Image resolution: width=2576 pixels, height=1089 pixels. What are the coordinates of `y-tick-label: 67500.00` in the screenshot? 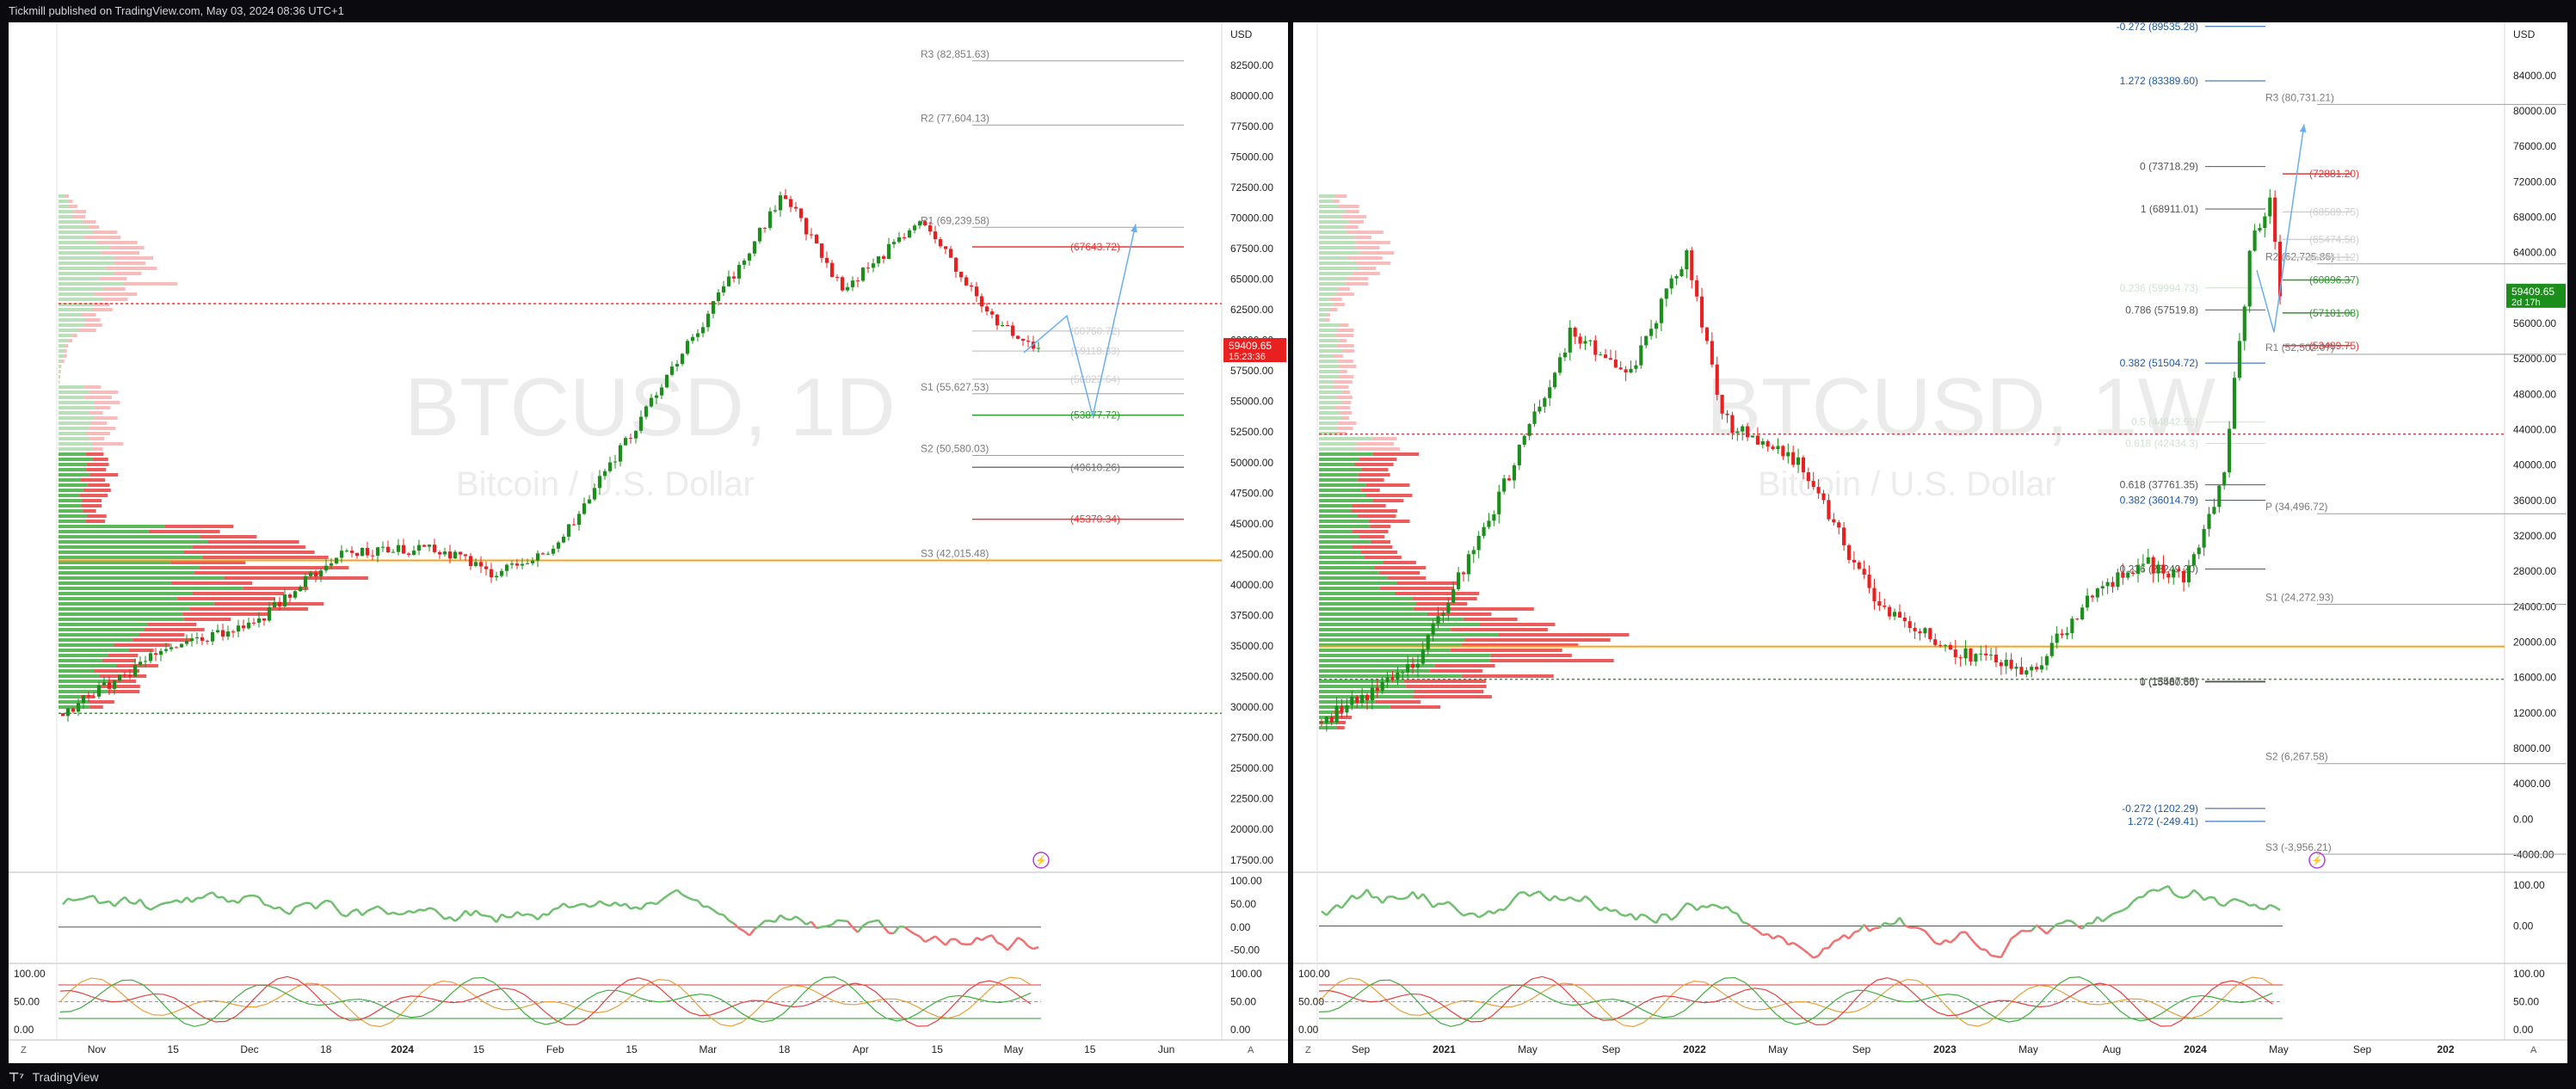 It's located at (1251, 249).